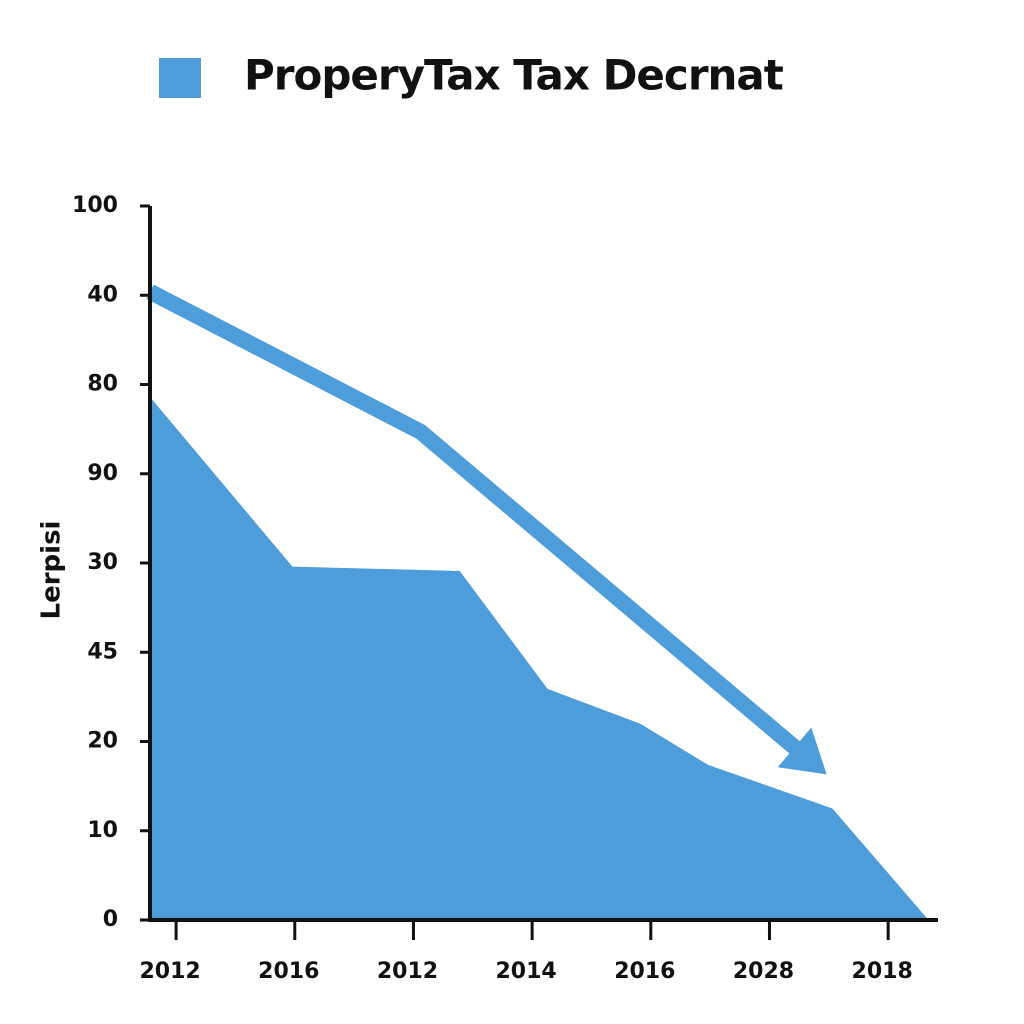 The width and height of the screenshot is (1024, 1024). I want to click on legend-swatch, so click(180, 78).